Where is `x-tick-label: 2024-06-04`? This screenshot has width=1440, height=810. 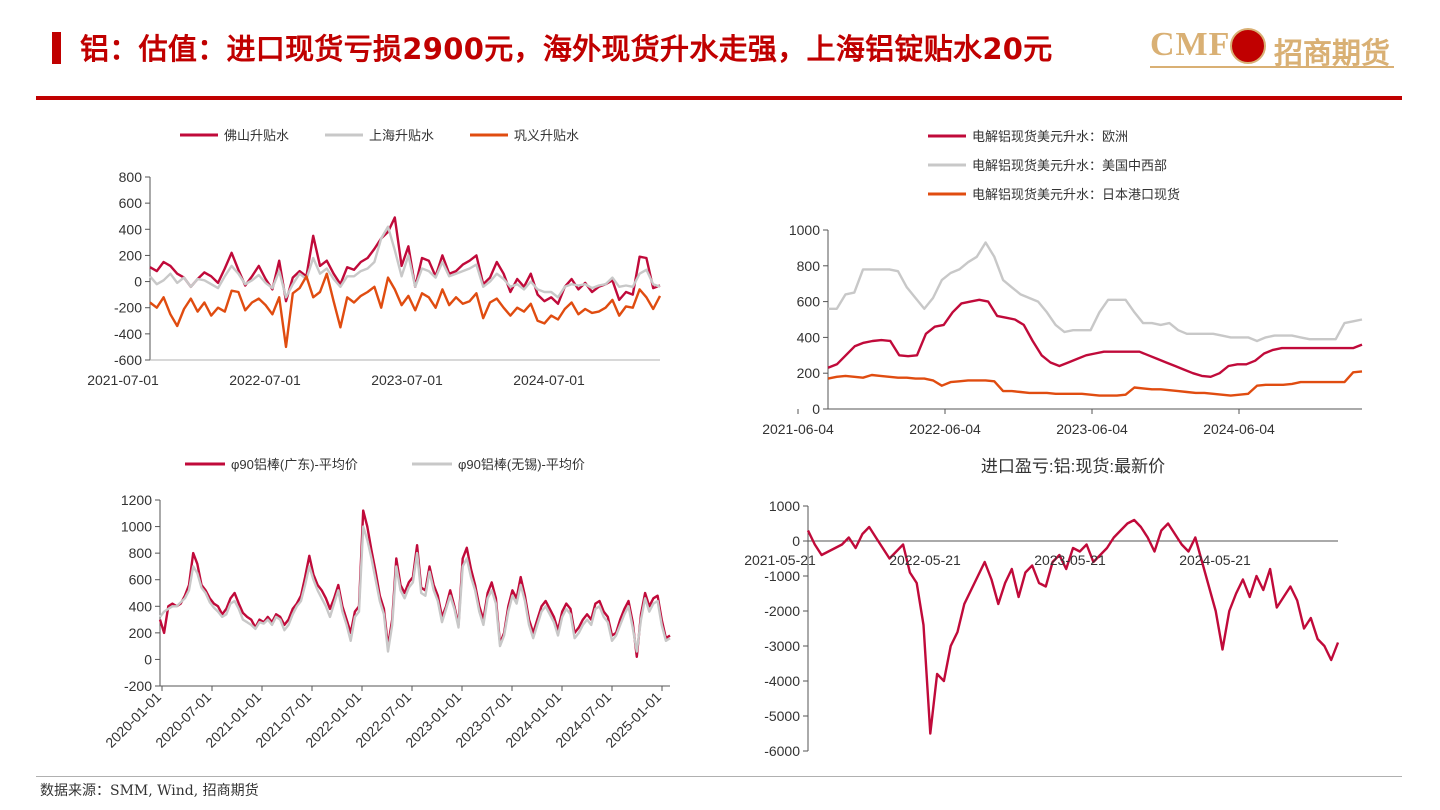 x-tick-label: 2024-06-04 is located at coordinates (1239, 429).